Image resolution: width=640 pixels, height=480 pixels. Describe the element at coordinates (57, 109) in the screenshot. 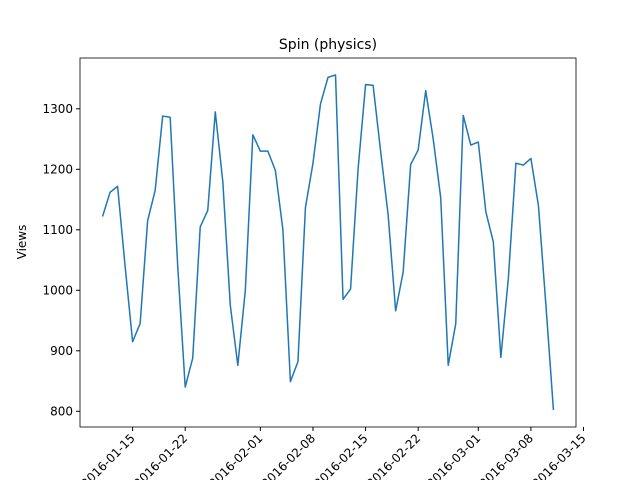

I see `y-tick-label: 1300` at that location.